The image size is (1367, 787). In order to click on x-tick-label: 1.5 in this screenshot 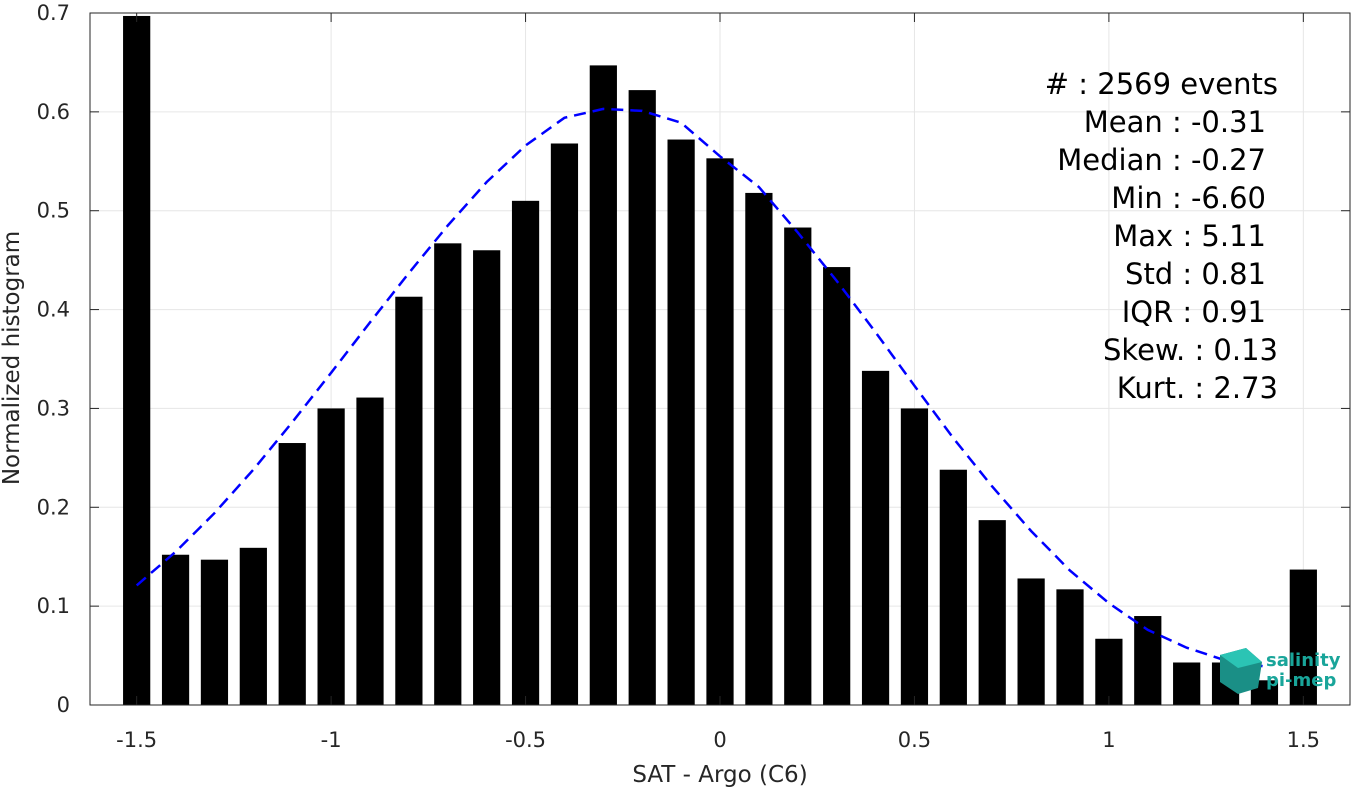, I will do `click(1303, 740)`.